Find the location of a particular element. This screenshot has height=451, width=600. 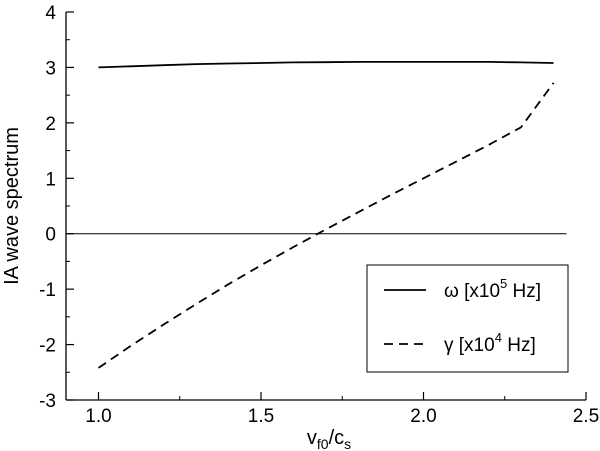

x-tick-label: 1.5 is located at coordinates (261, 416).